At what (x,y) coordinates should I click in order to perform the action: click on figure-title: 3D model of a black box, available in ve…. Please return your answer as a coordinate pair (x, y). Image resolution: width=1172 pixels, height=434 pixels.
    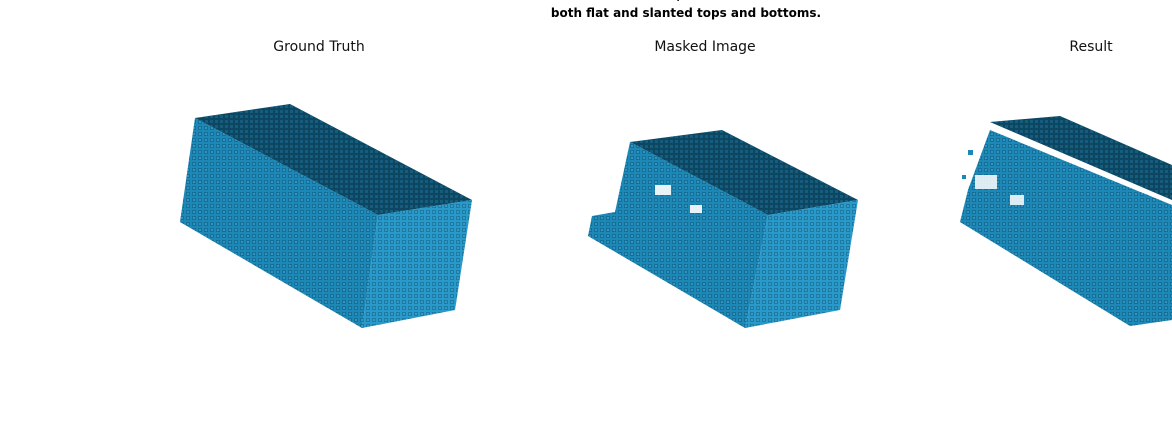
    Looking at the image, I should click on (686, 1).